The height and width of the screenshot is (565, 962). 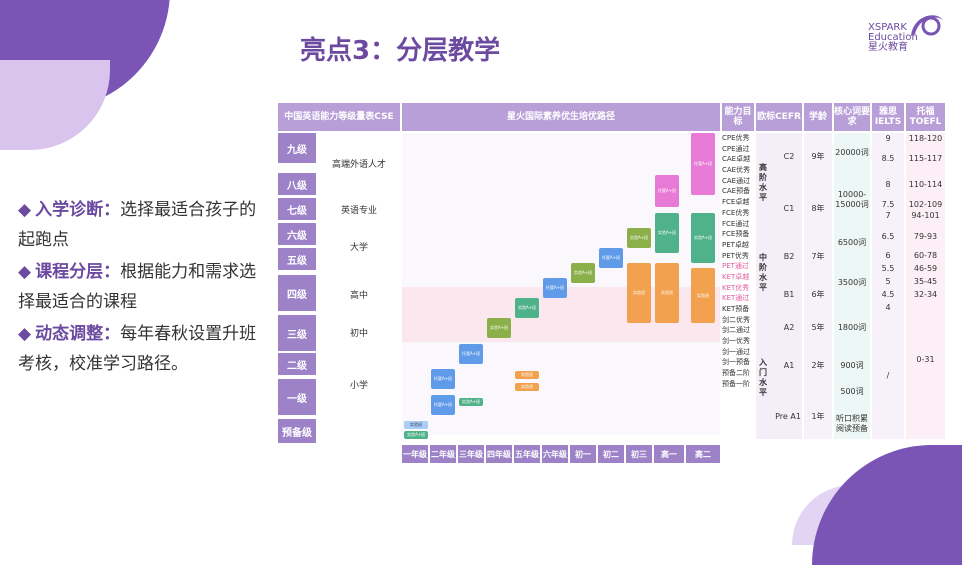 I want to click on level-label: 九级, so click(x=297, y=148).